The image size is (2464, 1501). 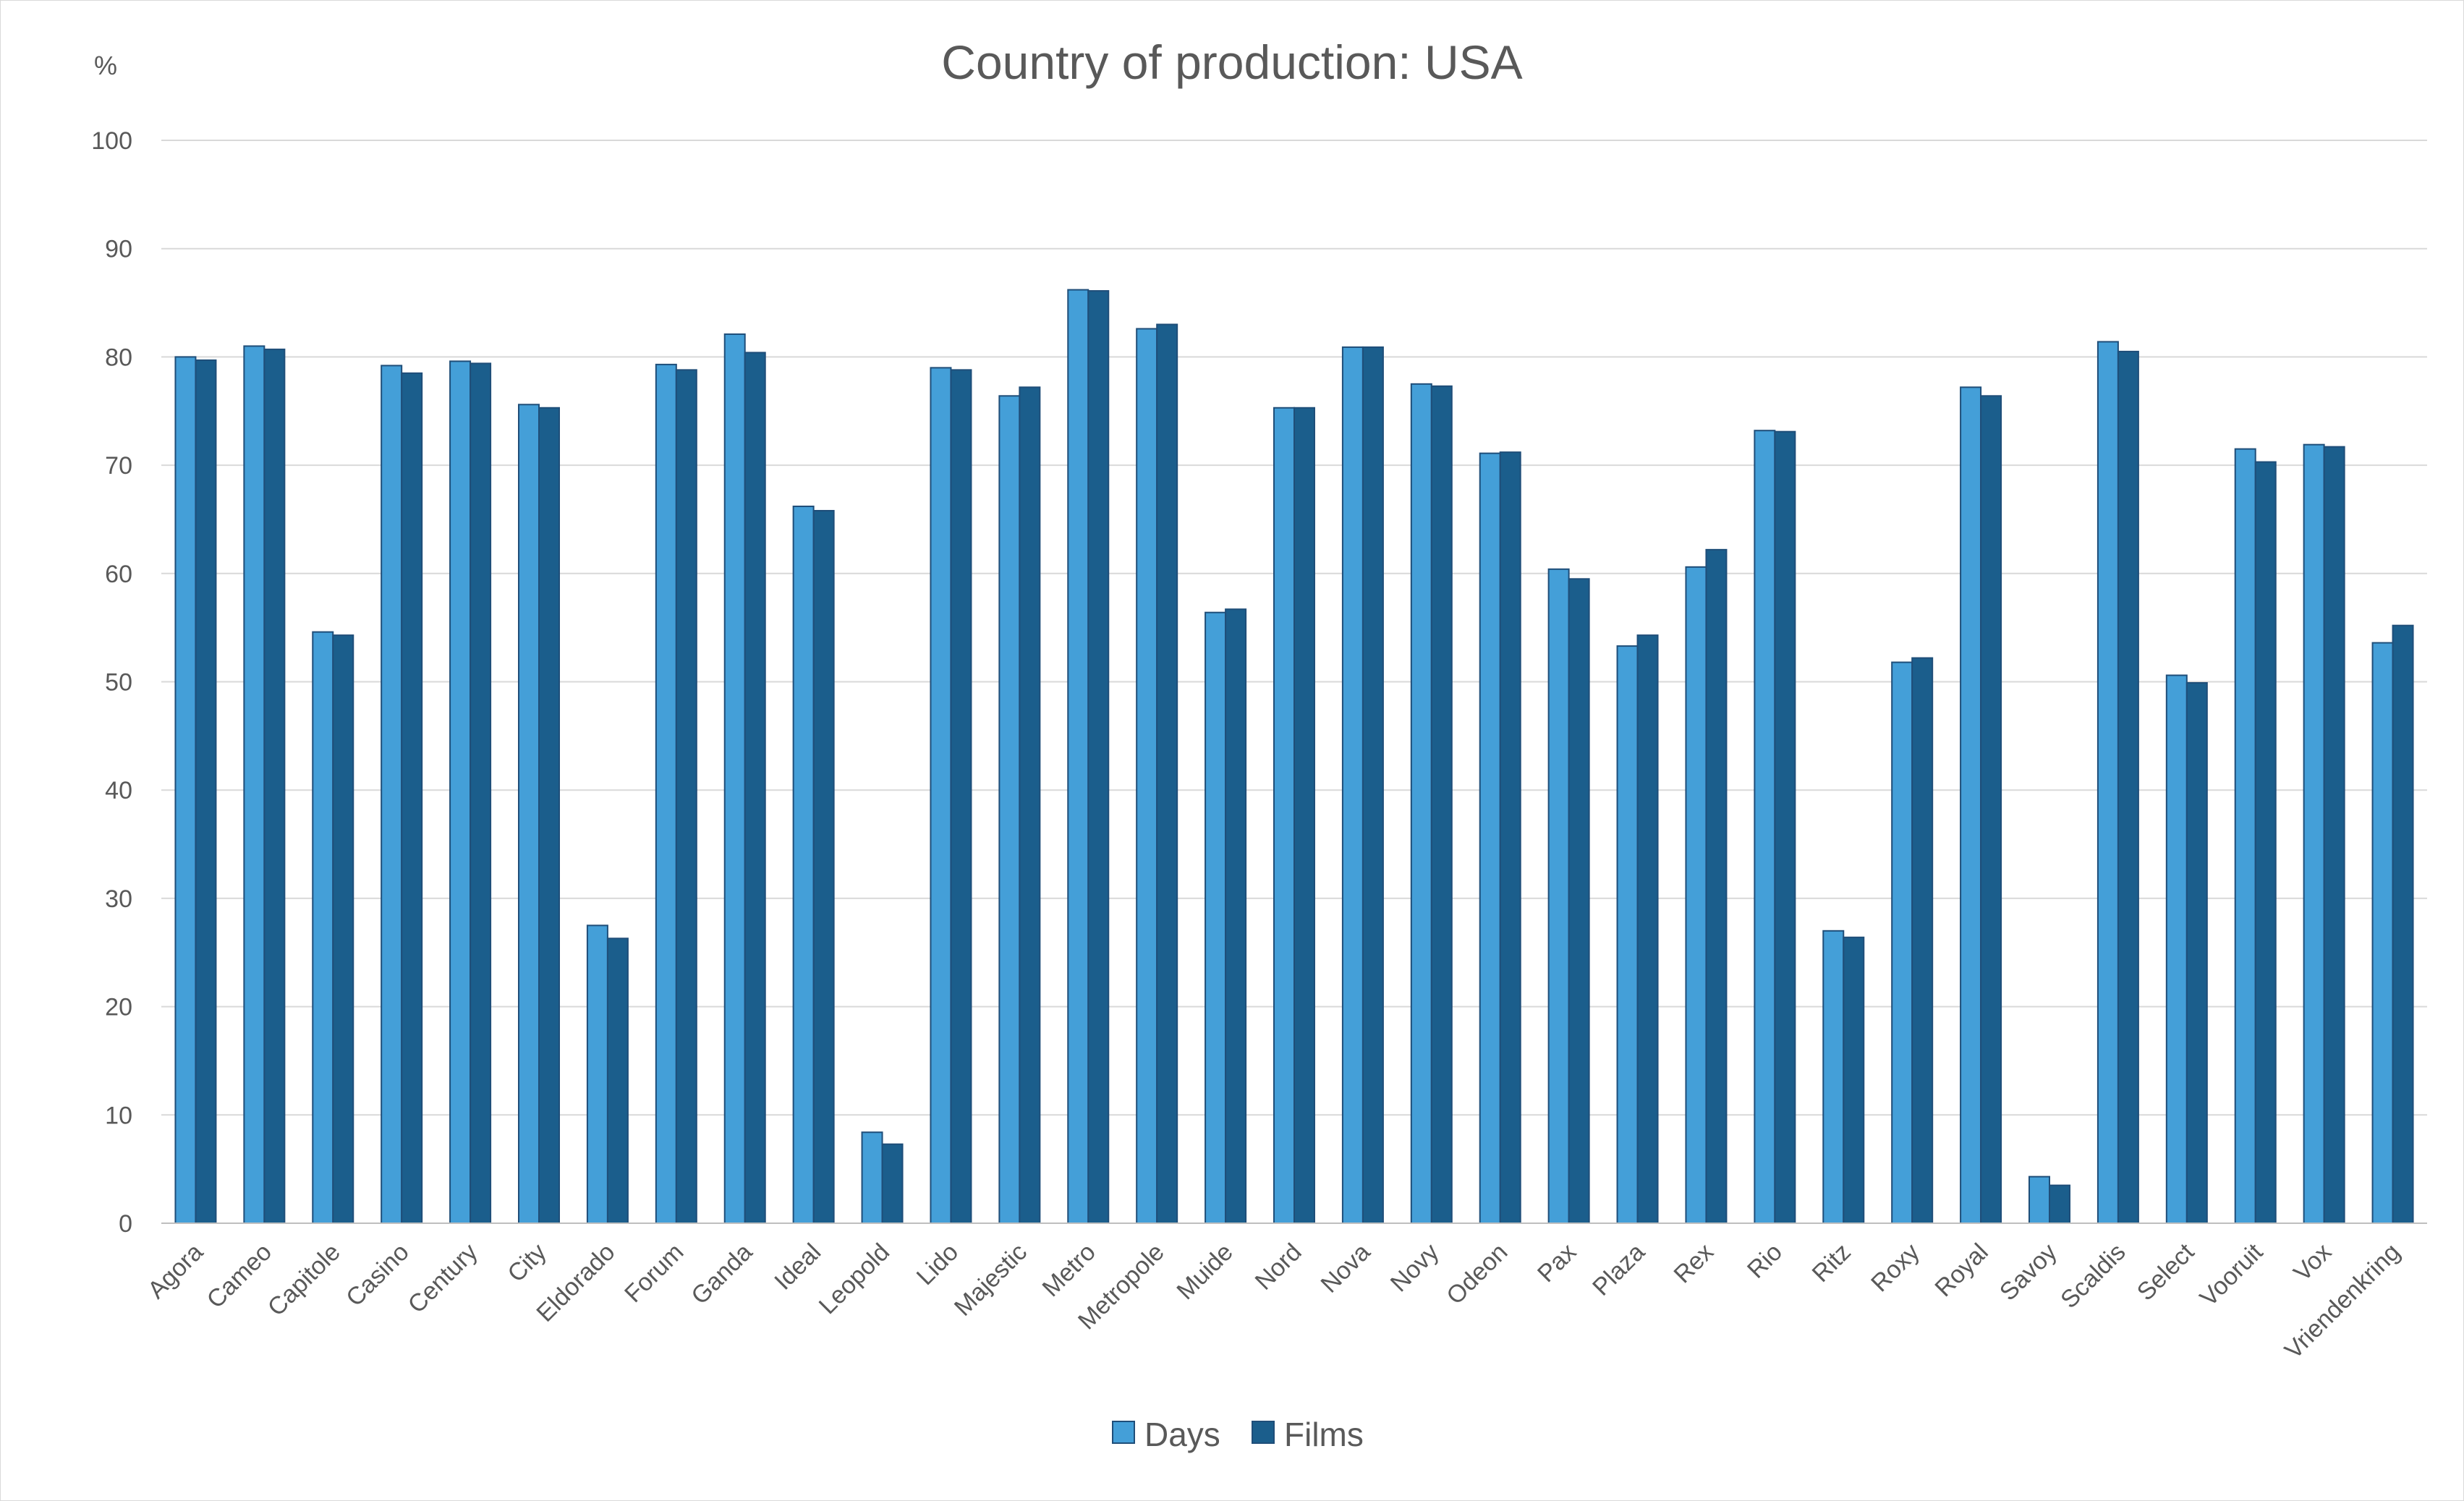 What do you see at coordinates (175, 1271) in the screenshot?
I see `x-category-label: Agora` at bounding box center [175, 1271].